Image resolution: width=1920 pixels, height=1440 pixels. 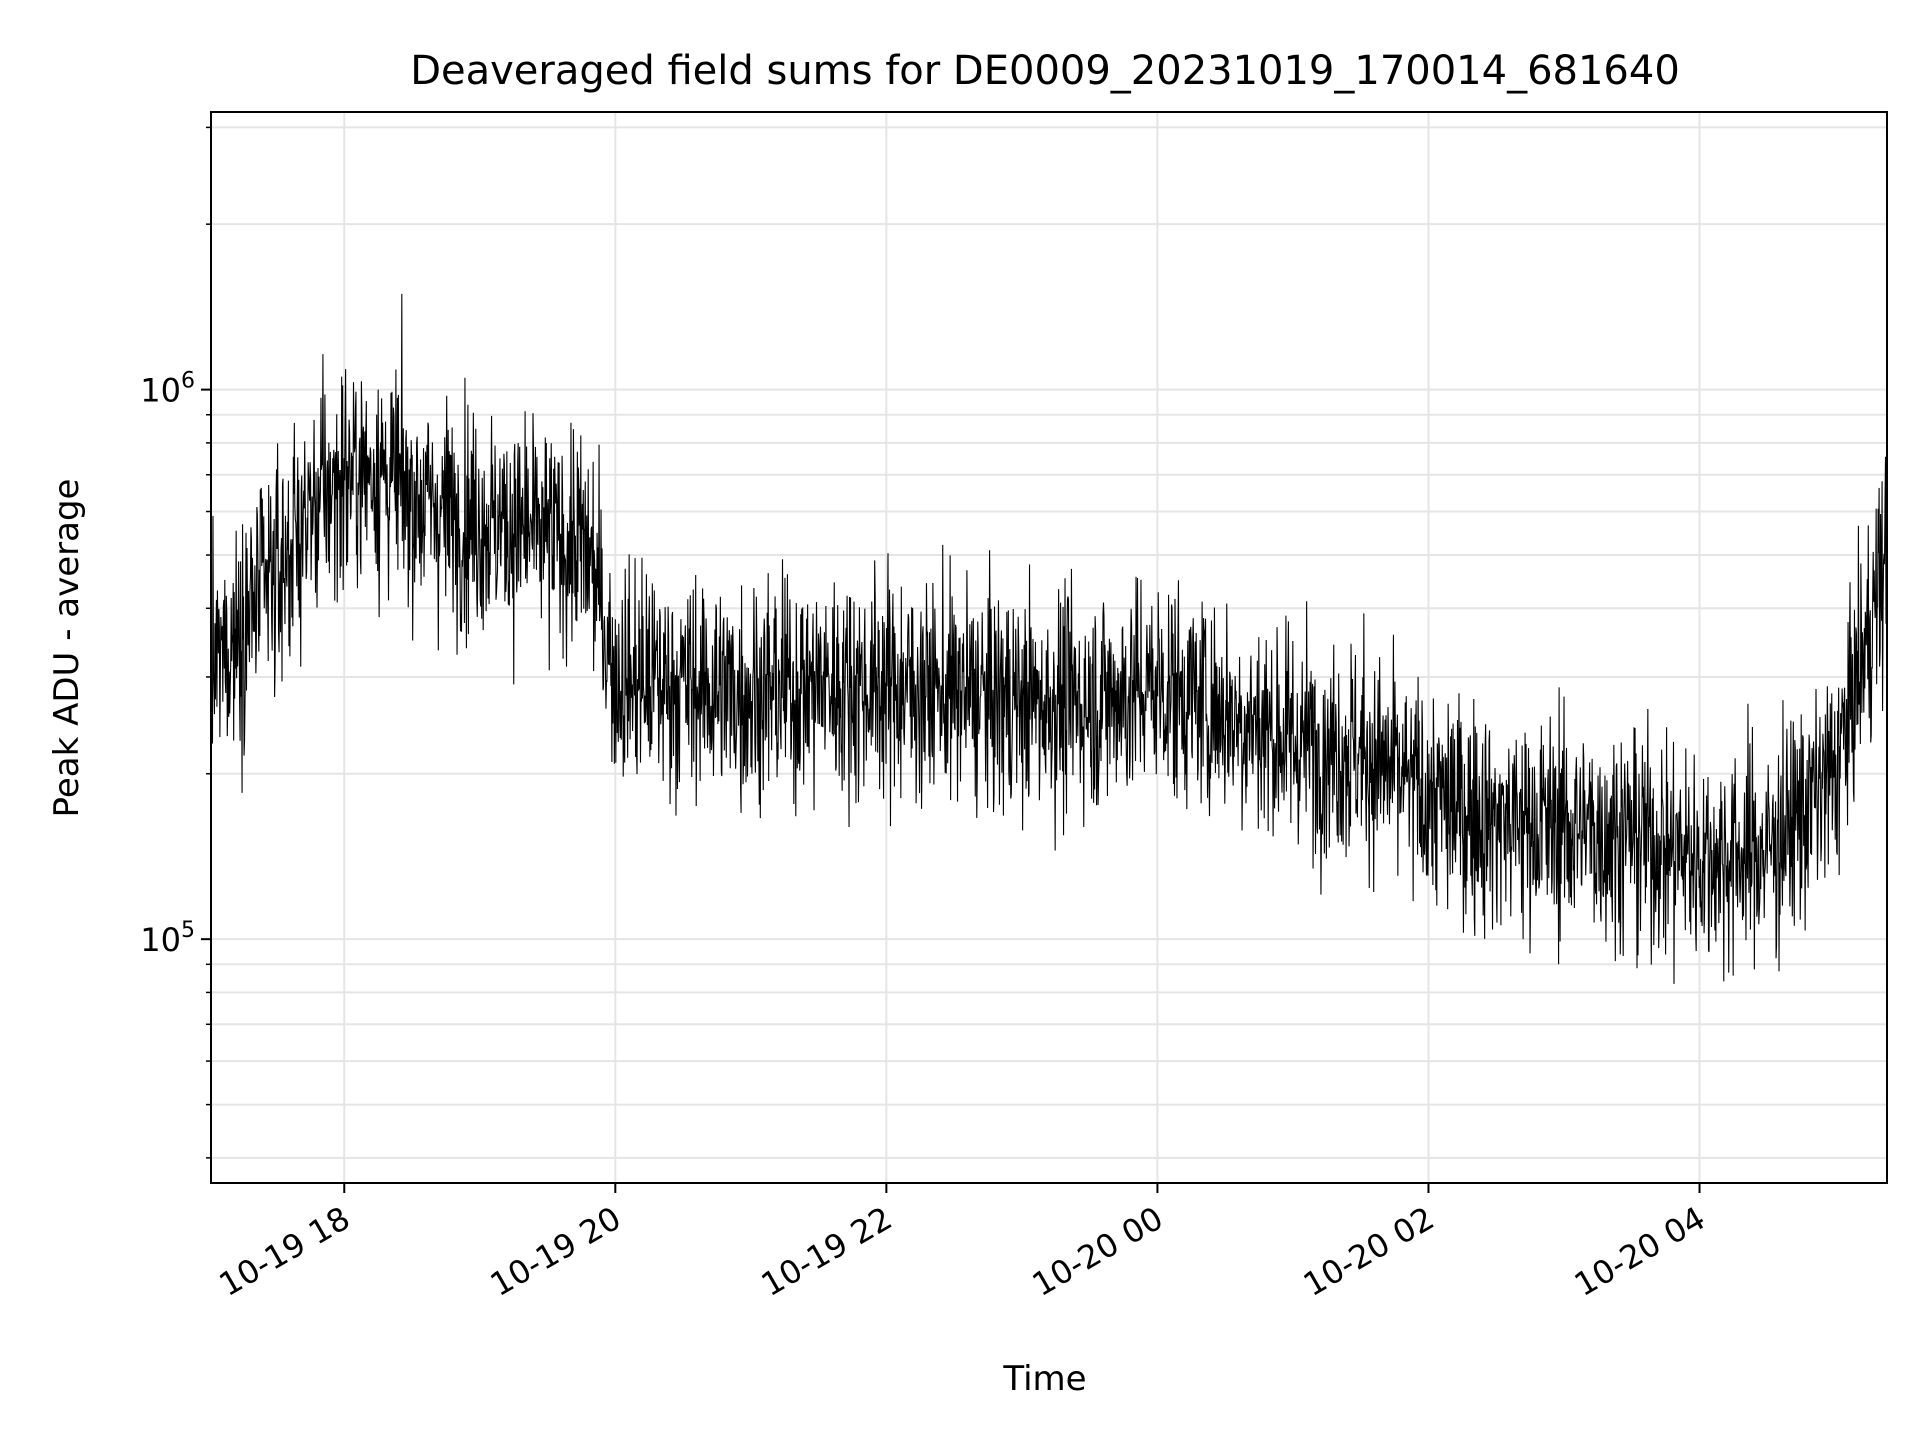 What do you see at coordinates (167, 938) in the screenshot?
I see `y-tick-label: 105` at bounding box center [167, 938].